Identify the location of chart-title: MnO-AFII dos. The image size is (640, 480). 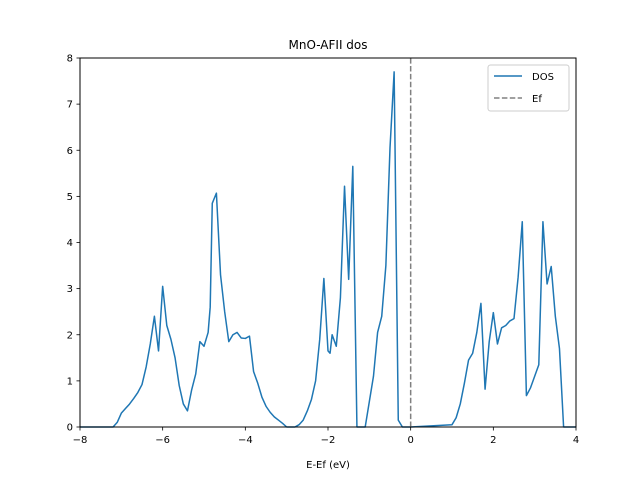
(327, 45).